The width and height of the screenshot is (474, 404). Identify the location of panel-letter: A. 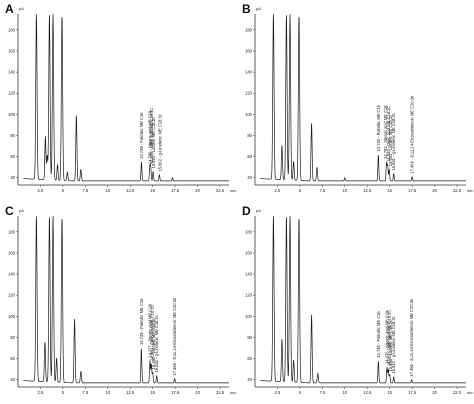
(9, 9).